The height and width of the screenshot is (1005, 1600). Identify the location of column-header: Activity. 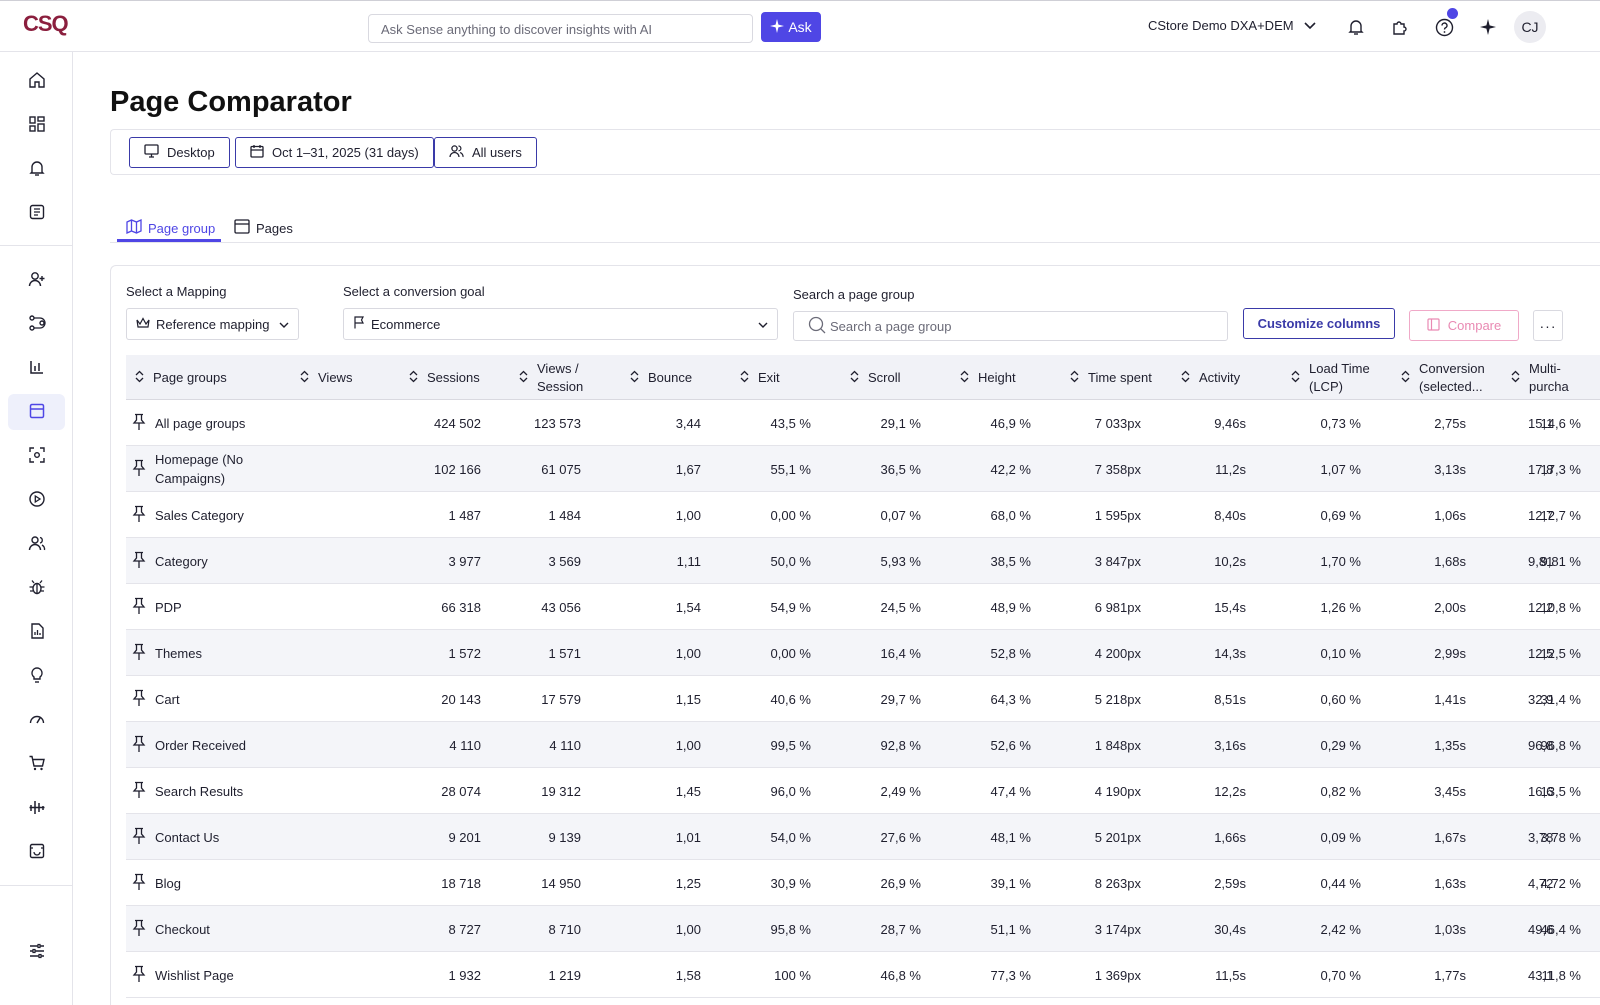
(1210, 377).